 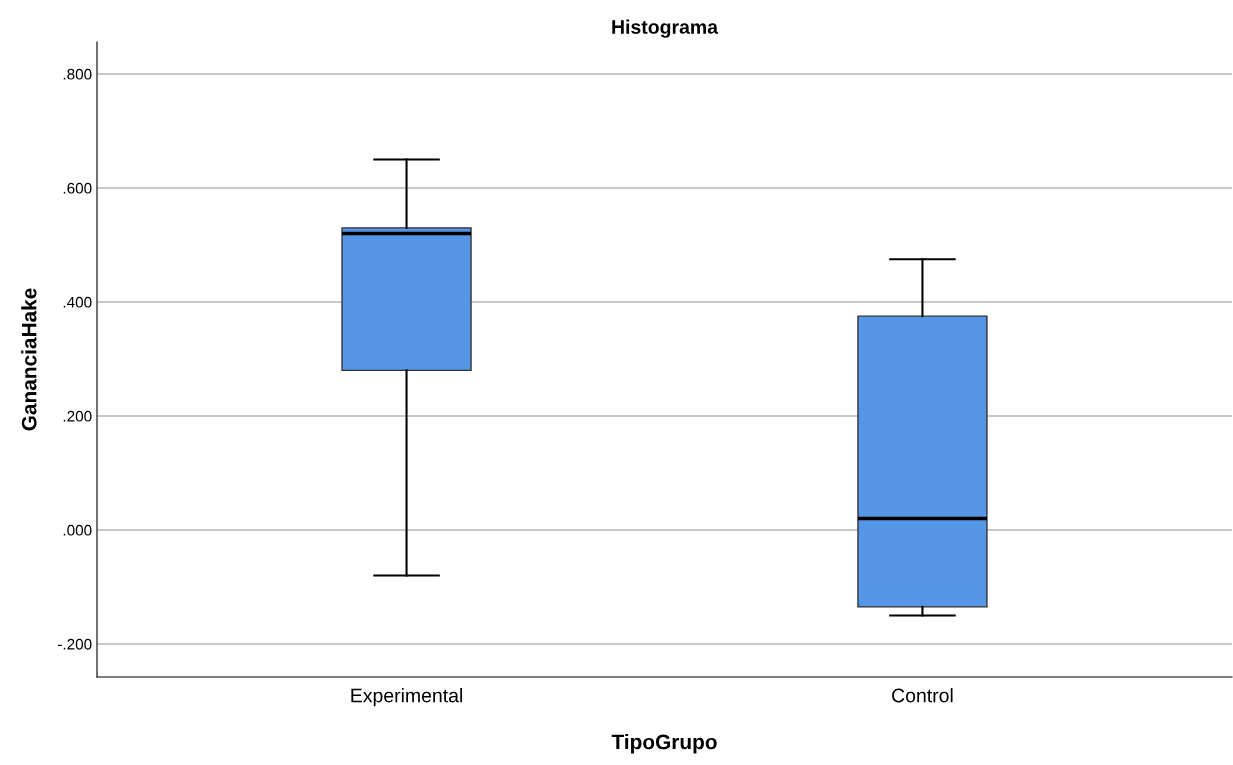 I want to click on y-axis-title: GananciaHake, so click(x=29, y=359).